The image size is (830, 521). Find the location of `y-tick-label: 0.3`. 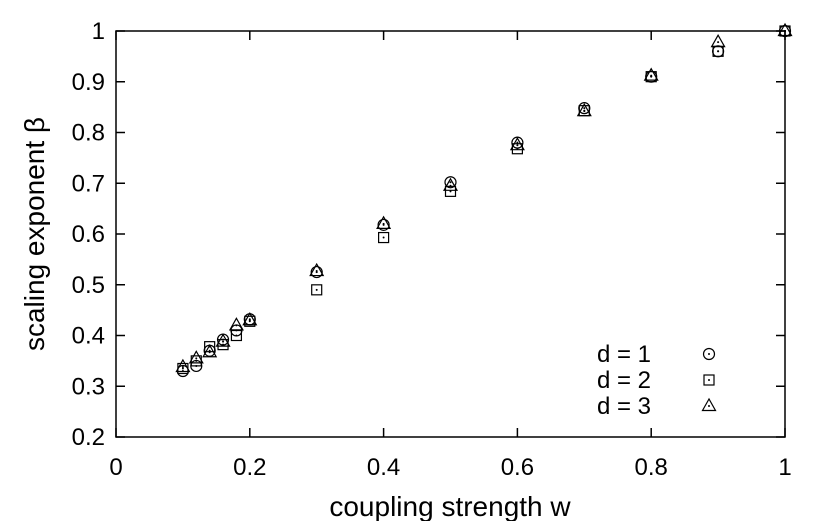

y-tick-label: 0.3 is located at coordinates (88, 386).